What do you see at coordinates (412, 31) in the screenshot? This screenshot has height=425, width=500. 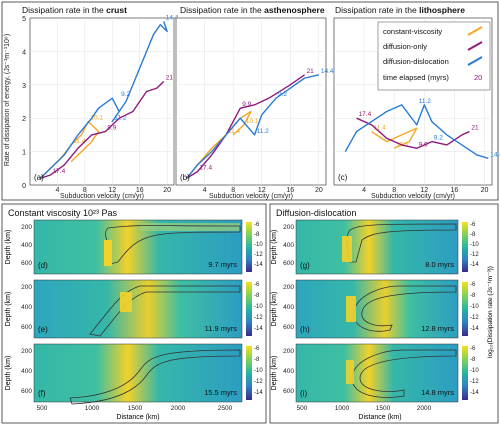 I see `legend-label: constant-viscosity` at bounding box center [412, 31].